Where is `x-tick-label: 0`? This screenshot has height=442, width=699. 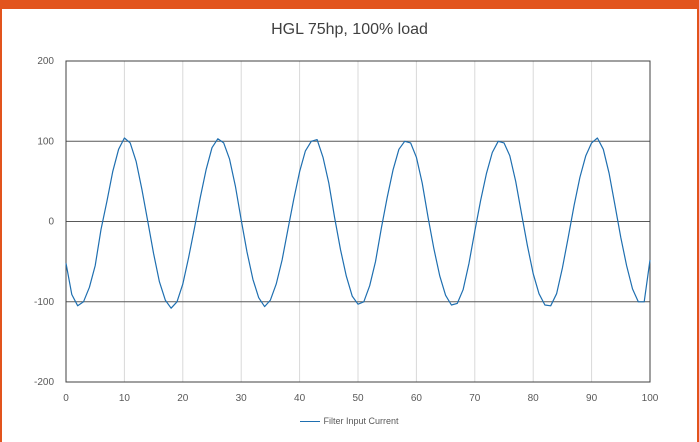 x-tick-label: 0 is located at coordinates (66, 398).